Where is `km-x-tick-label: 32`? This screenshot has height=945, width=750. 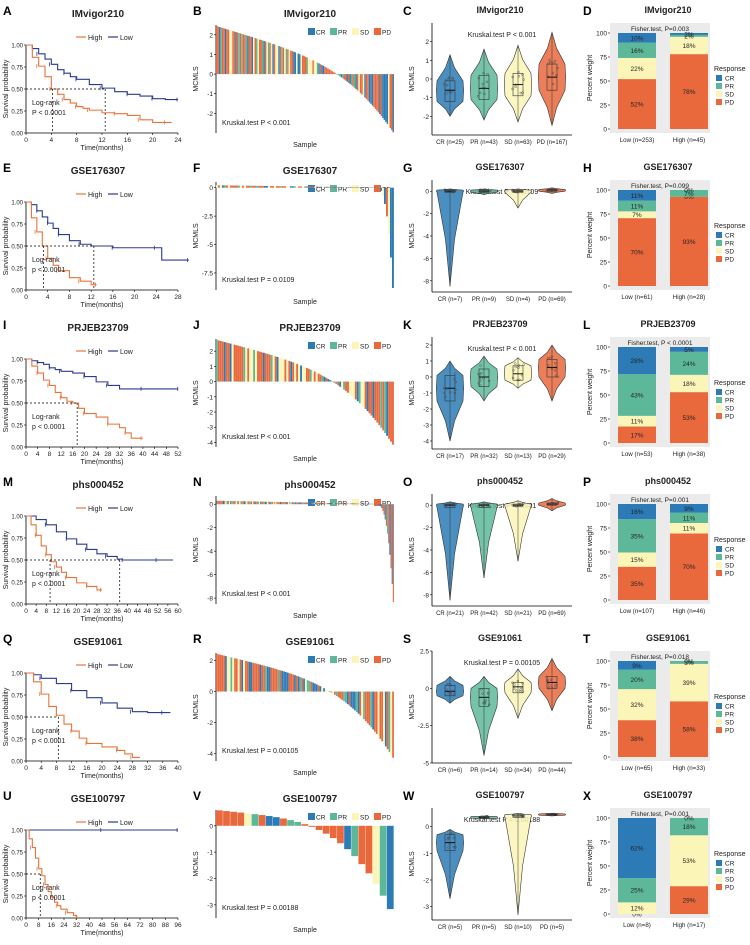
km-x-tick-label: 32 is located at coordinates (77, 925).